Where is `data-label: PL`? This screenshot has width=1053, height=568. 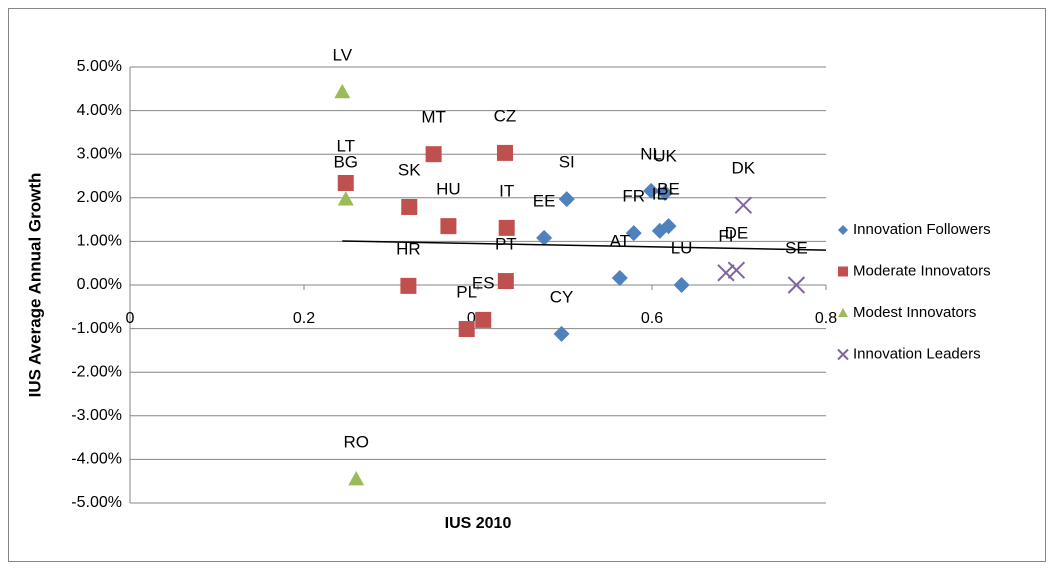 data-label: PL is located at coordinates (466, 292).